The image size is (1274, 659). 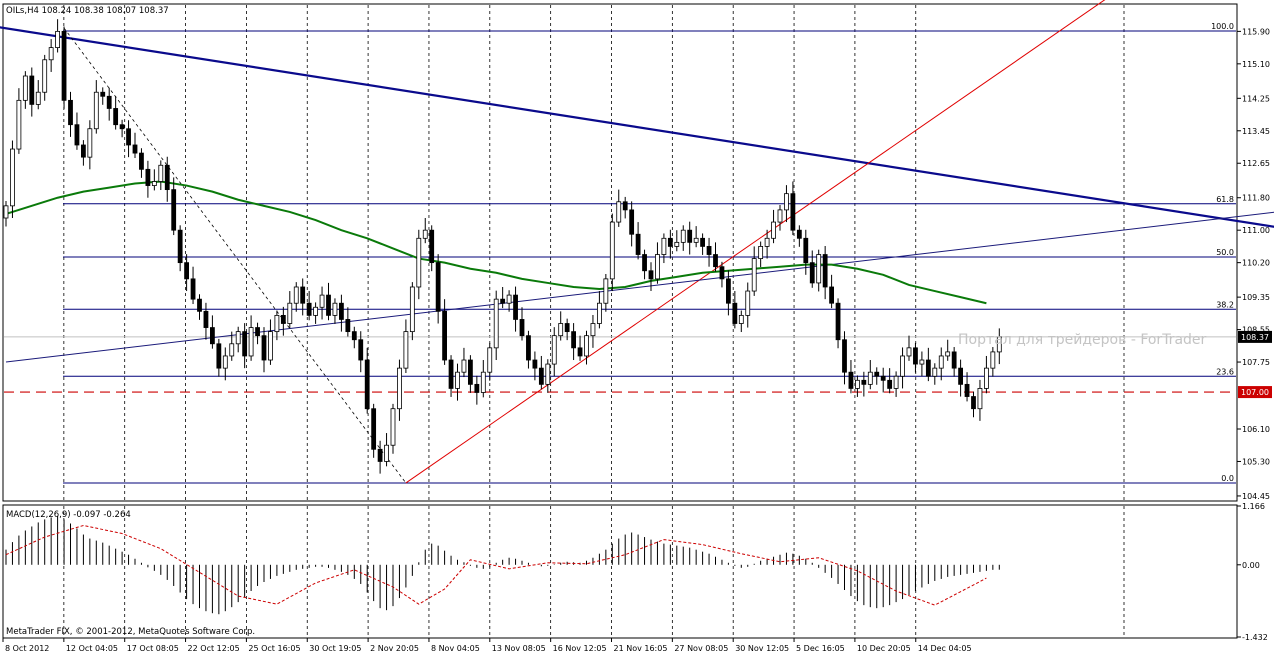 I want to click on y-tick-label: 115.10, so click(x=1256, y=64).